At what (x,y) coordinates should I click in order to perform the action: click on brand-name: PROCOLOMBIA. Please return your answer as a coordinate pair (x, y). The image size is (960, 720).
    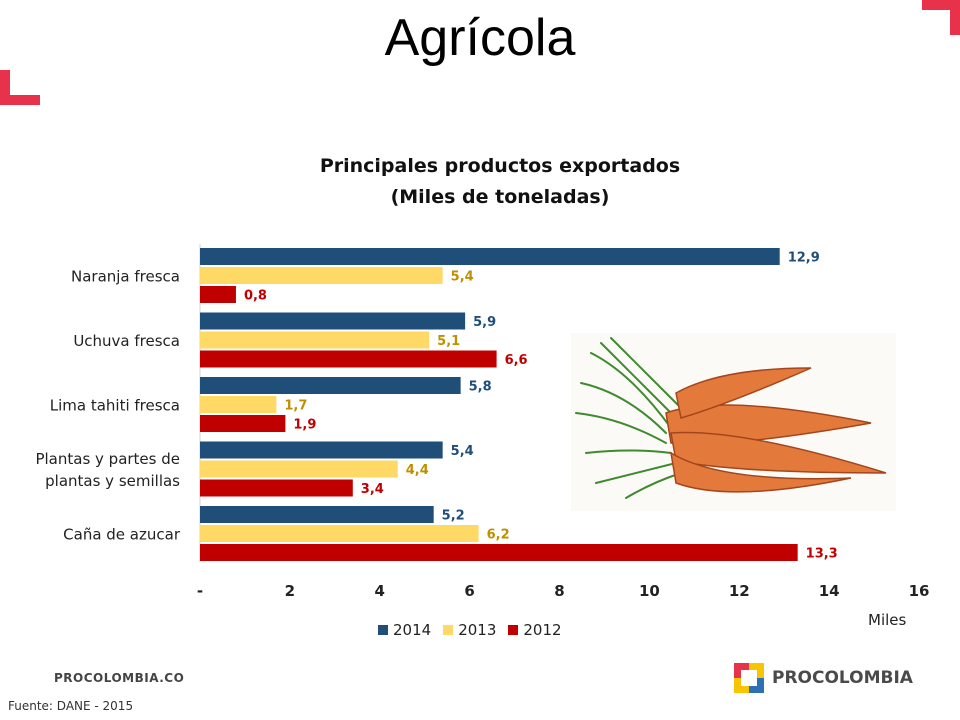
    Looking at the image, I should click on (842, 678).